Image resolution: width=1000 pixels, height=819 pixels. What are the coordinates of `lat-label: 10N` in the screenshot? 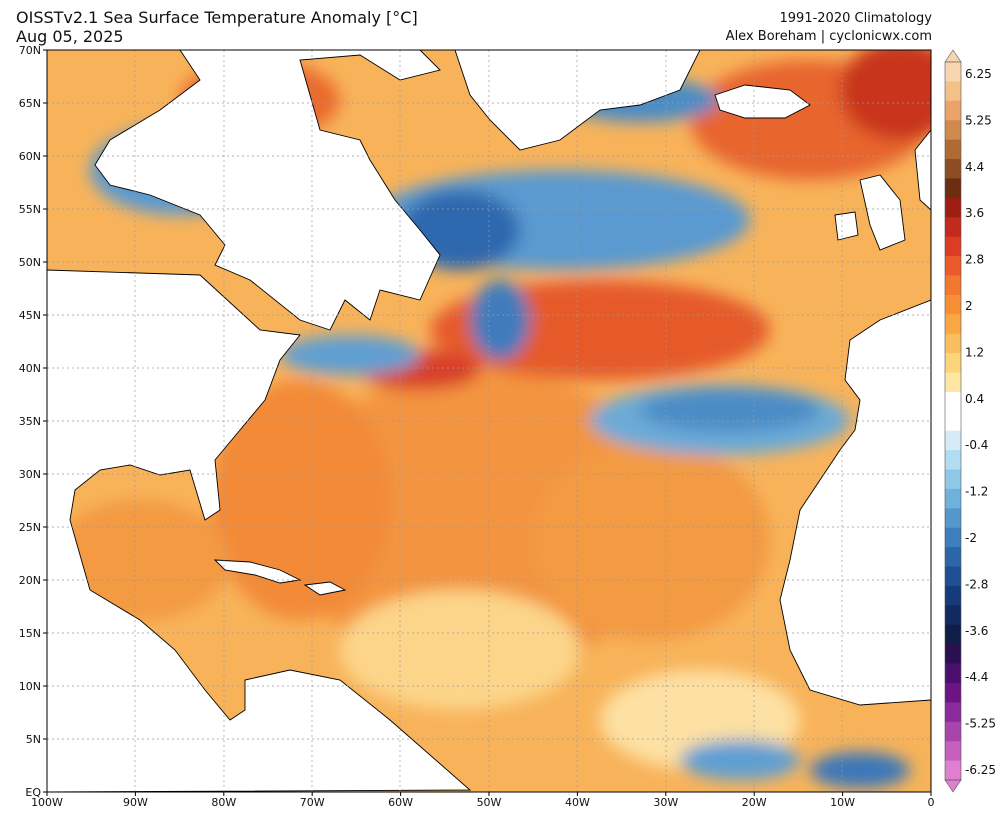 It's located at (30, 686).